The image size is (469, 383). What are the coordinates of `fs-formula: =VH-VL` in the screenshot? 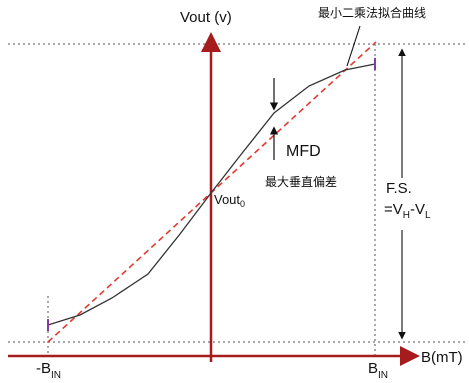 It's located at (407, 211).